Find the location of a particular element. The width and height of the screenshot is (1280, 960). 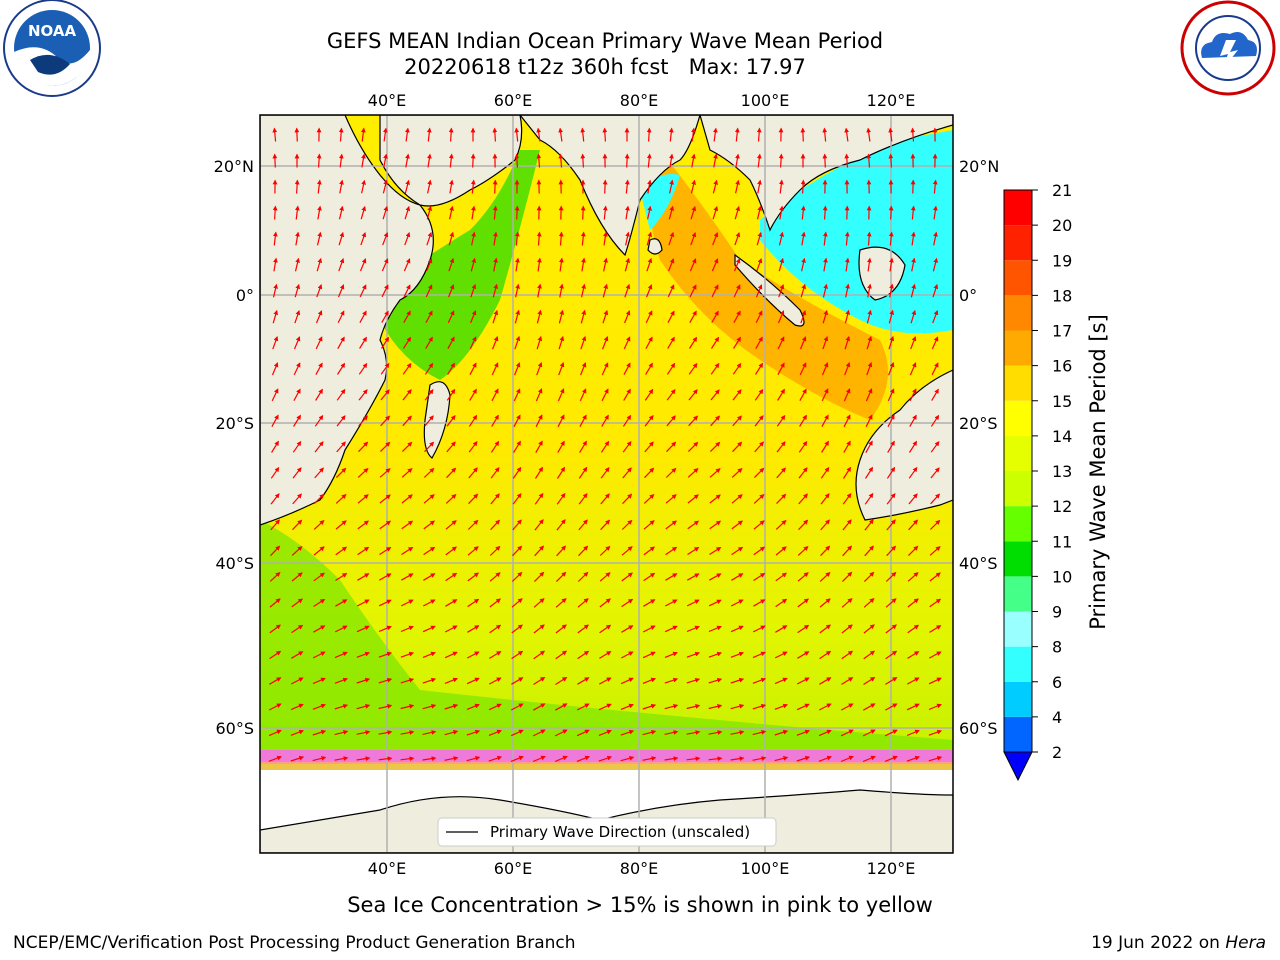

sumatra-land is located at coordinates (769, 290).